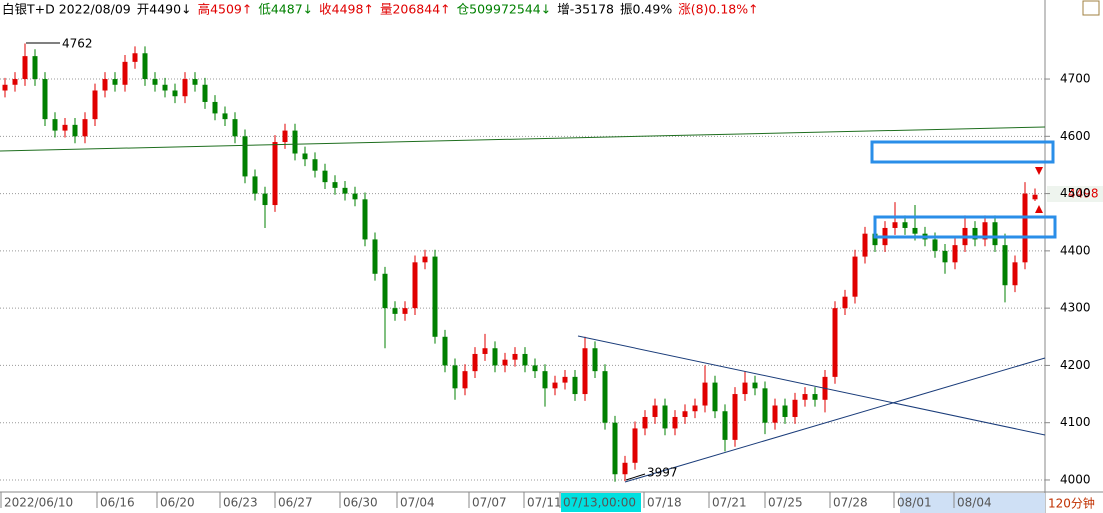 The width and height of the screenshot is (1103, 513). Describe the element at coordinates (729, 503) in the screenshot. I see `x-tick-label: 07/21` at that location.